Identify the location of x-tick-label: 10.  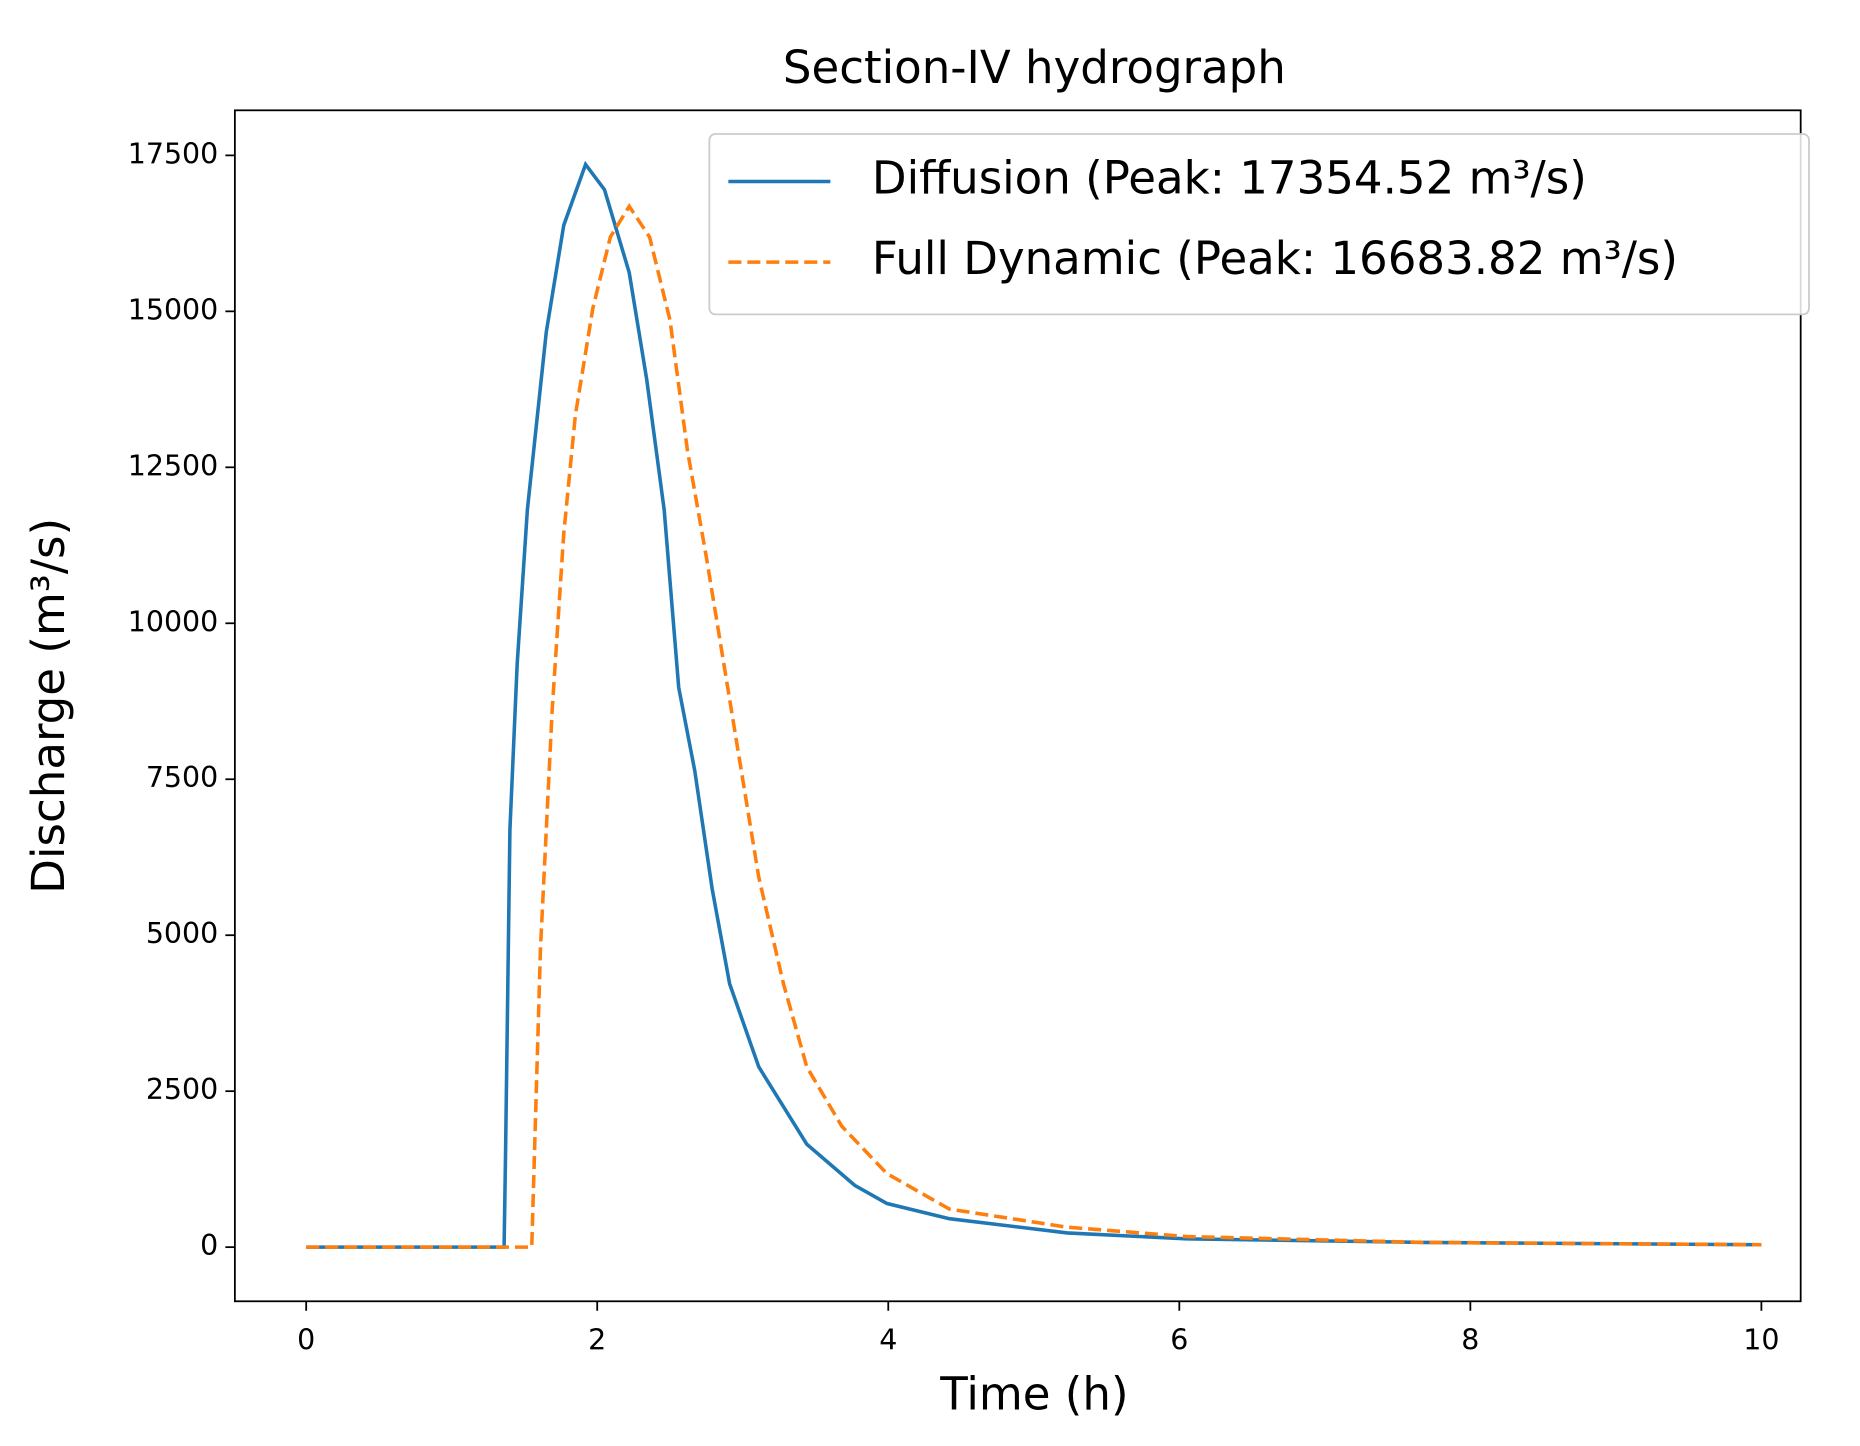
(1761, 1340).